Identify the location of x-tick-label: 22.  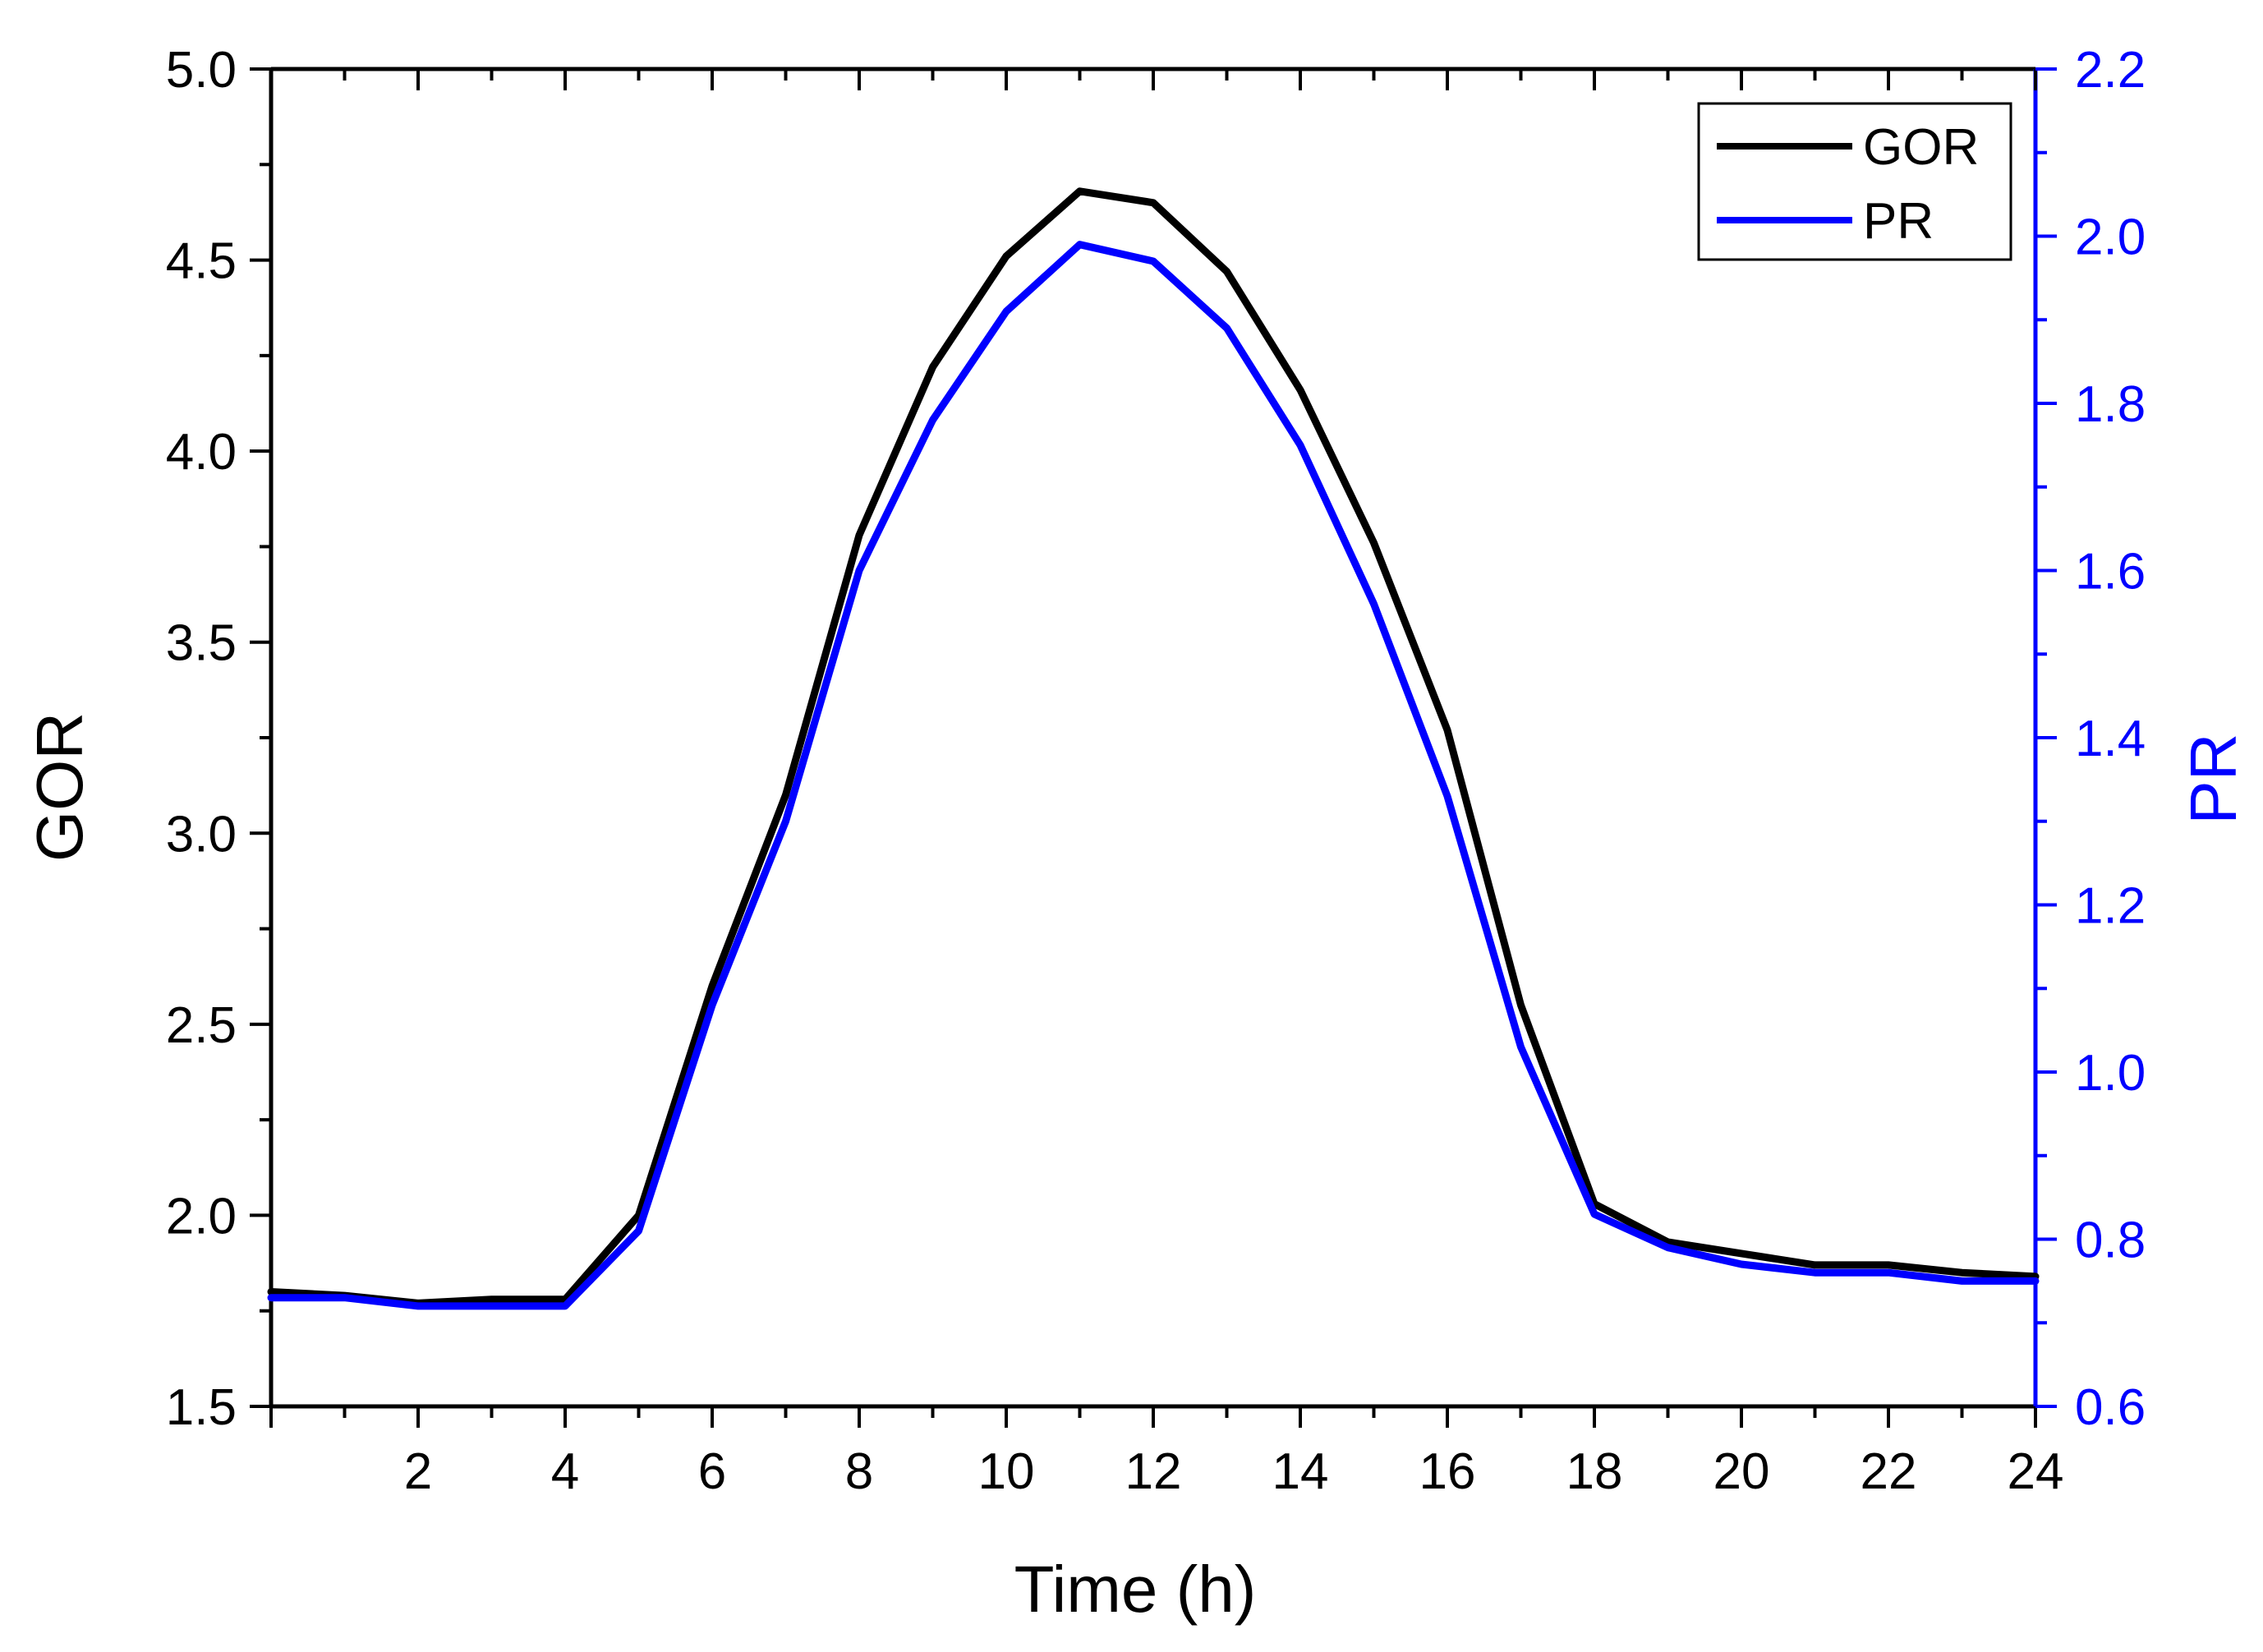
(1889, 1471).